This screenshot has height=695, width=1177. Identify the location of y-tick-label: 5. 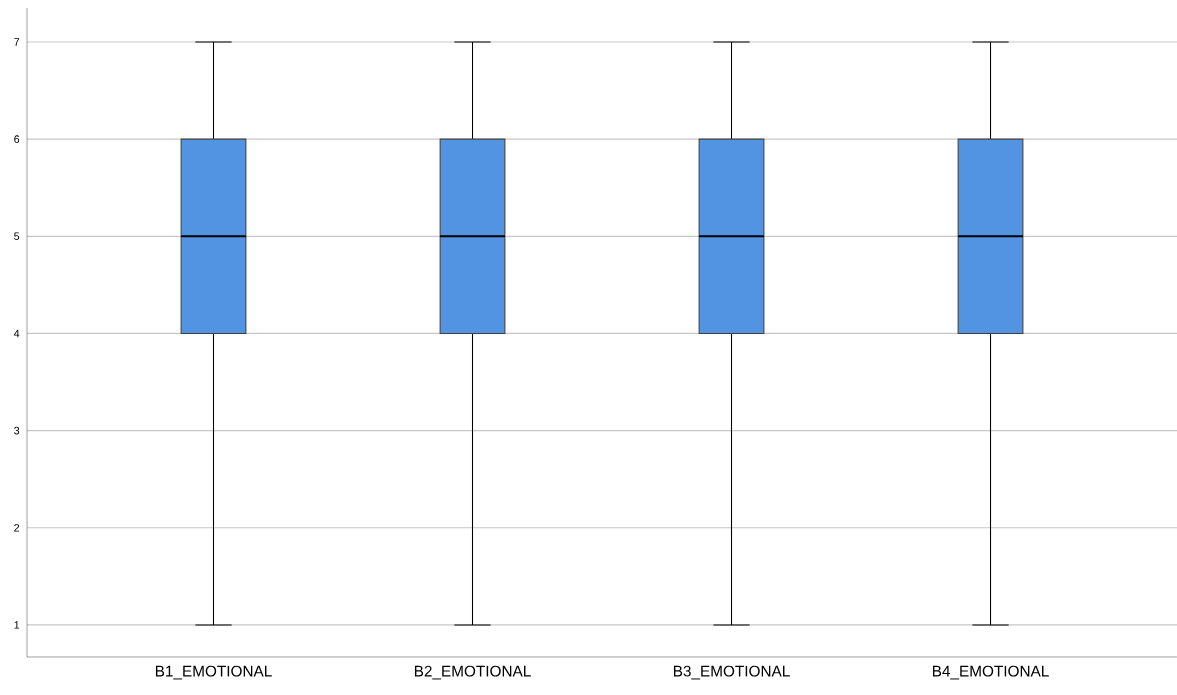
(17, 236).